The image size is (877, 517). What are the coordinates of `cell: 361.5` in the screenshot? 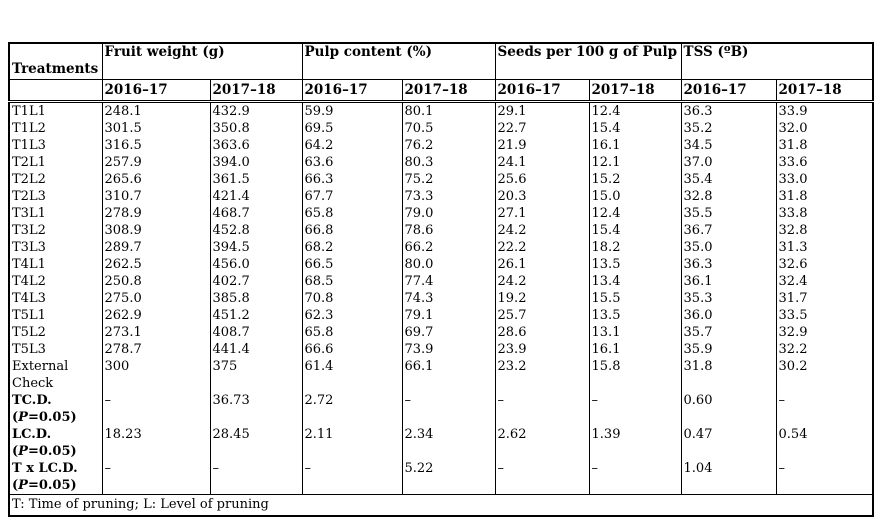 It's located at (256, 179).